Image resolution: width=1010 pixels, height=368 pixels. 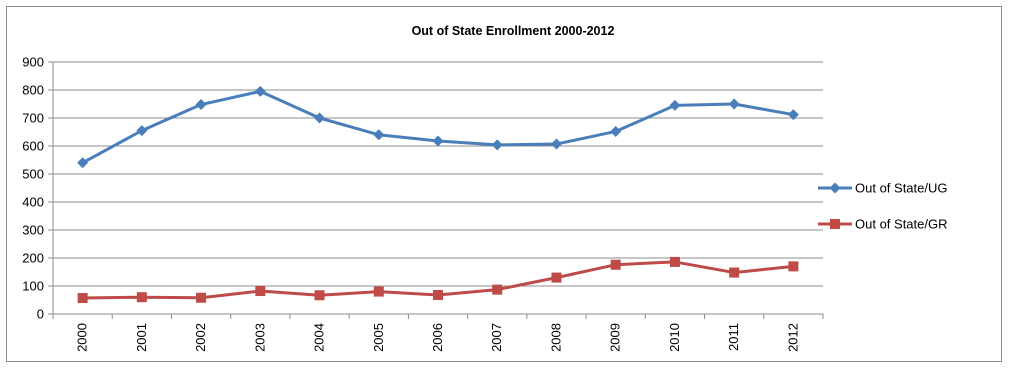 I want to click on chart-title: Out of State Enrollment 2000-2012, so click(x=513, y=31).